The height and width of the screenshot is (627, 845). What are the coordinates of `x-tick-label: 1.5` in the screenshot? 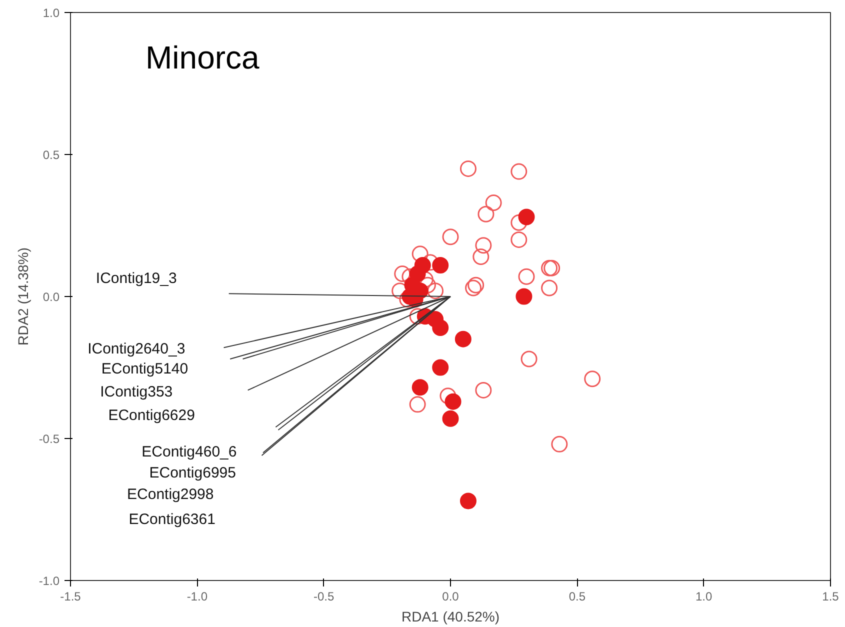 It's located at (831, 597).